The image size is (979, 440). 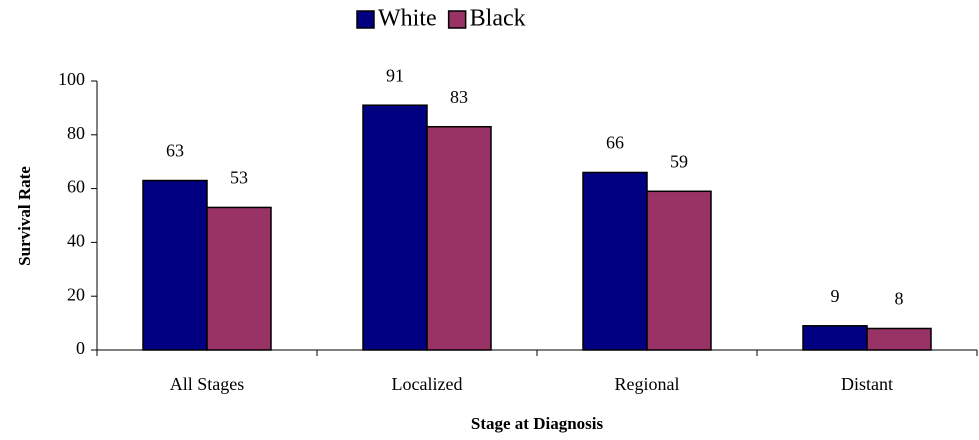 What do you see at coordinates (867, 384) in the screenshot?
I see `x-tick-label: Distant` at bounding box center [867, 384].